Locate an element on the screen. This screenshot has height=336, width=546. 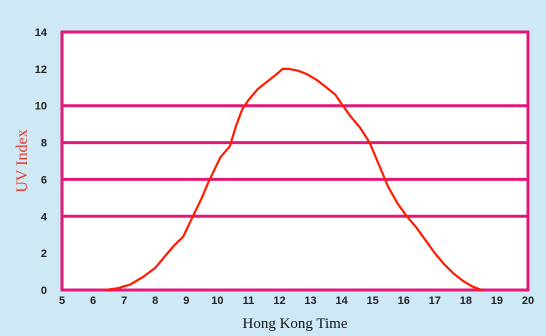
y-axis-title: UV Index is located at coordinates (22, 160).